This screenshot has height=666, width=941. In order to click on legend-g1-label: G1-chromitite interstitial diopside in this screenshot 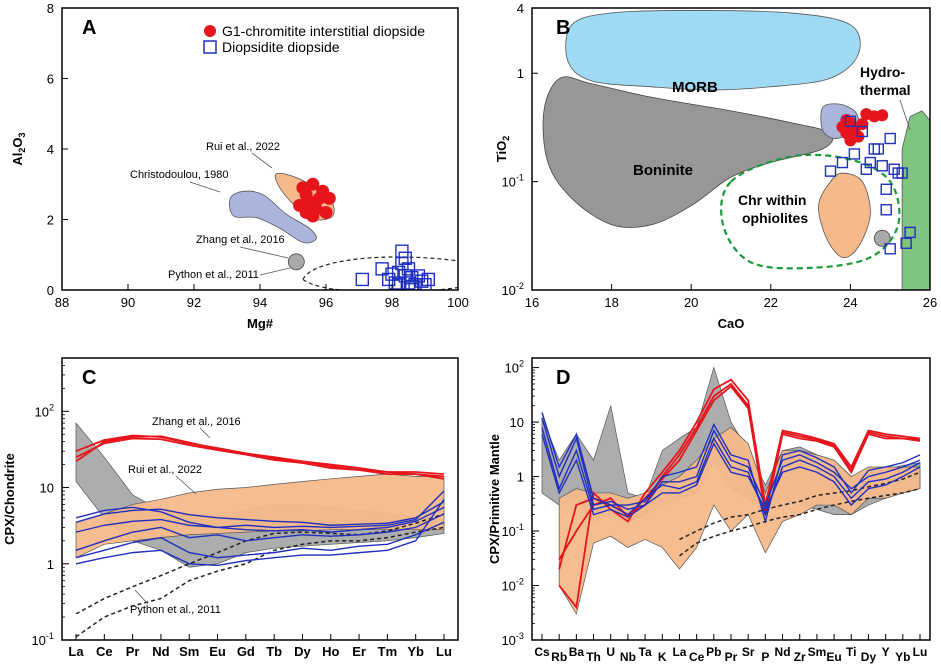, I will do `click(323, 31)`.